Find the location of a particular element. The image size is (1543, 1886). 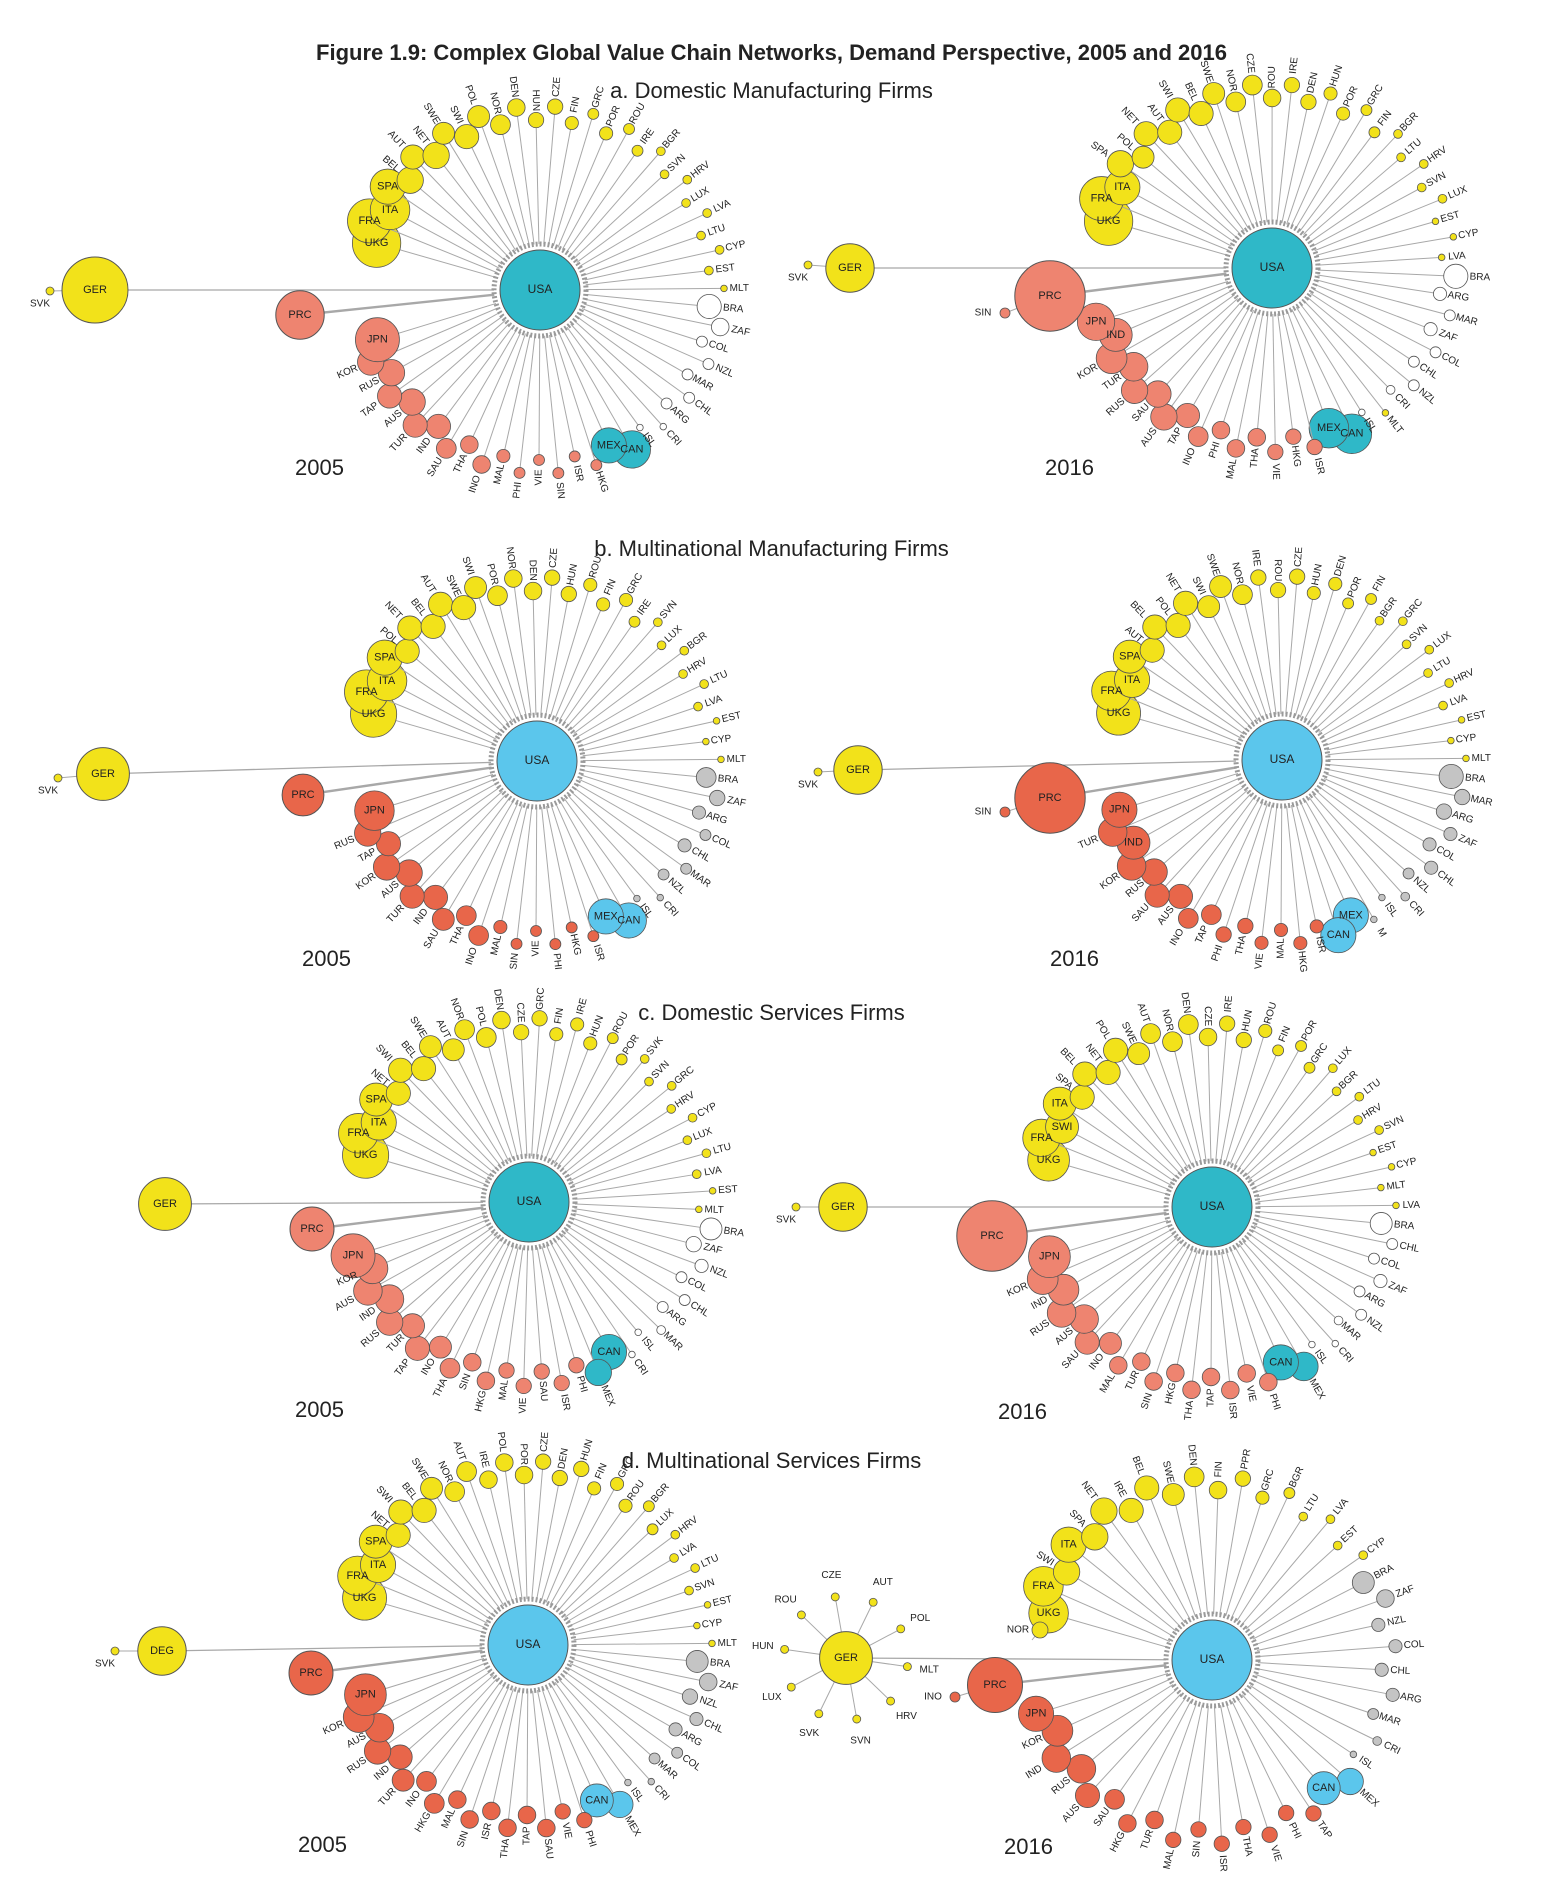

node-bel is located at coordinates (1201, 113).